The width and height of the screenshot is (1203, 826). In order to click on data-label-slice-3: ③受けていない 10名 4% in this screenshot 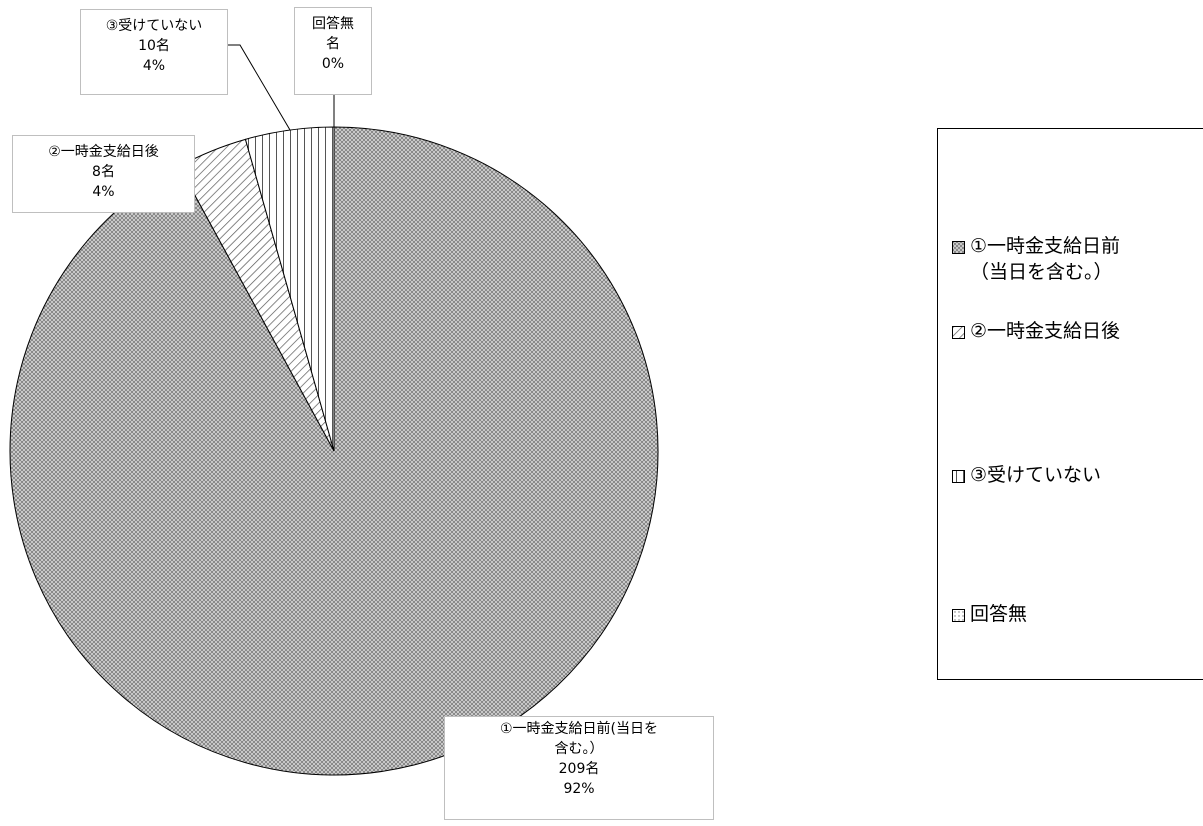, I will do `click(154, 52)`.